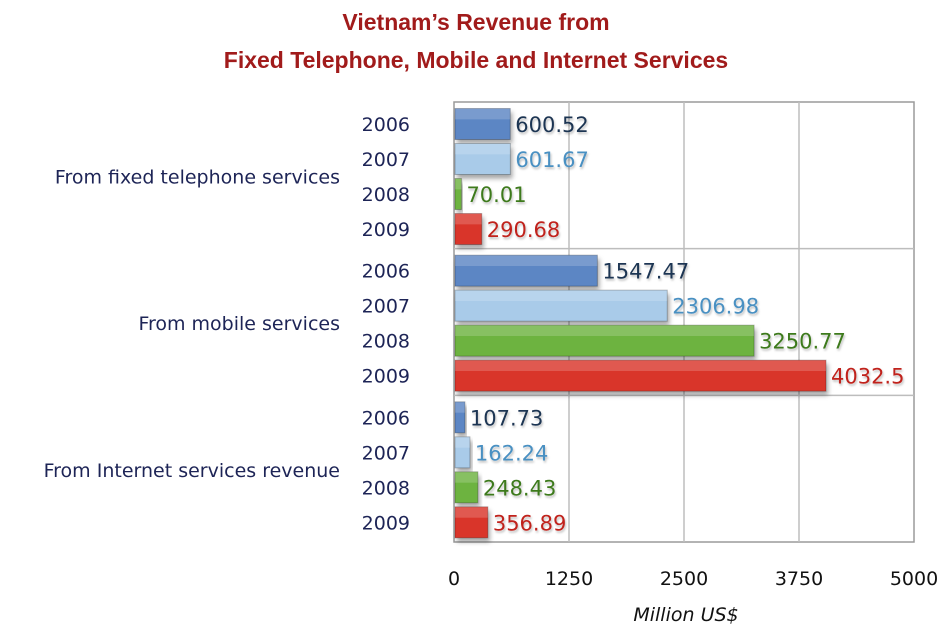 Image resolution: width=944 pixels, height=627 pixels. I want to click on x-axis-ticks: 0 1250 2500 3750 5000, so click(693, 579).